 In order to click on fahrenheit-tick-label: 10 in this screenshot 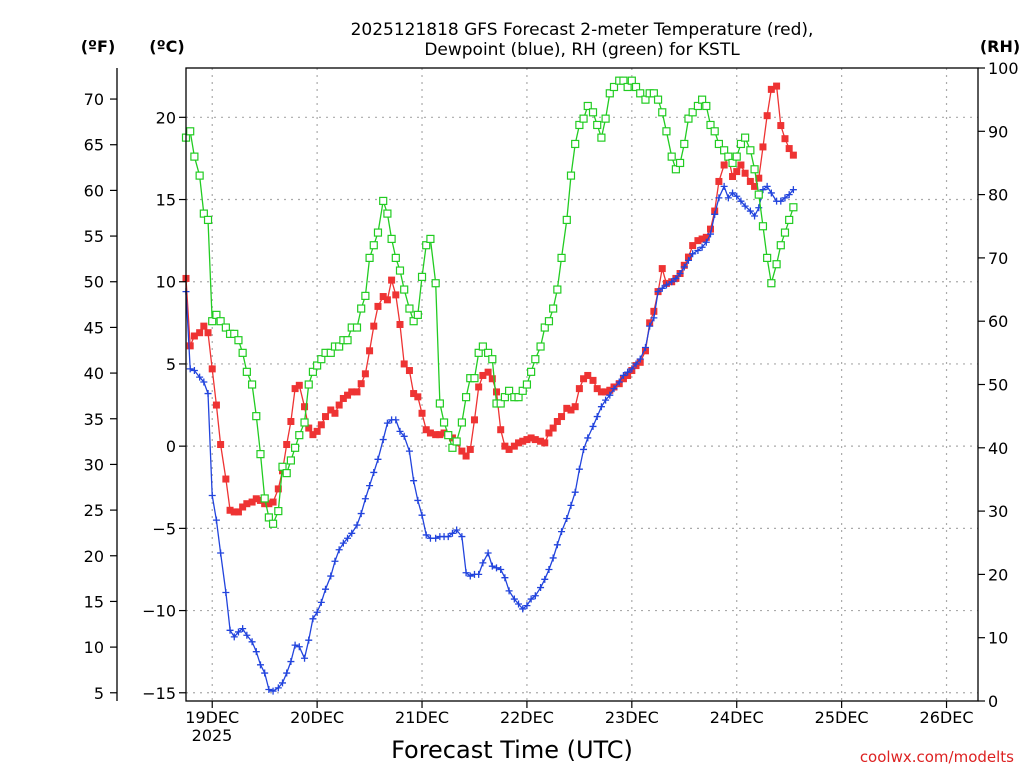, I will do `click(94, 647)`.